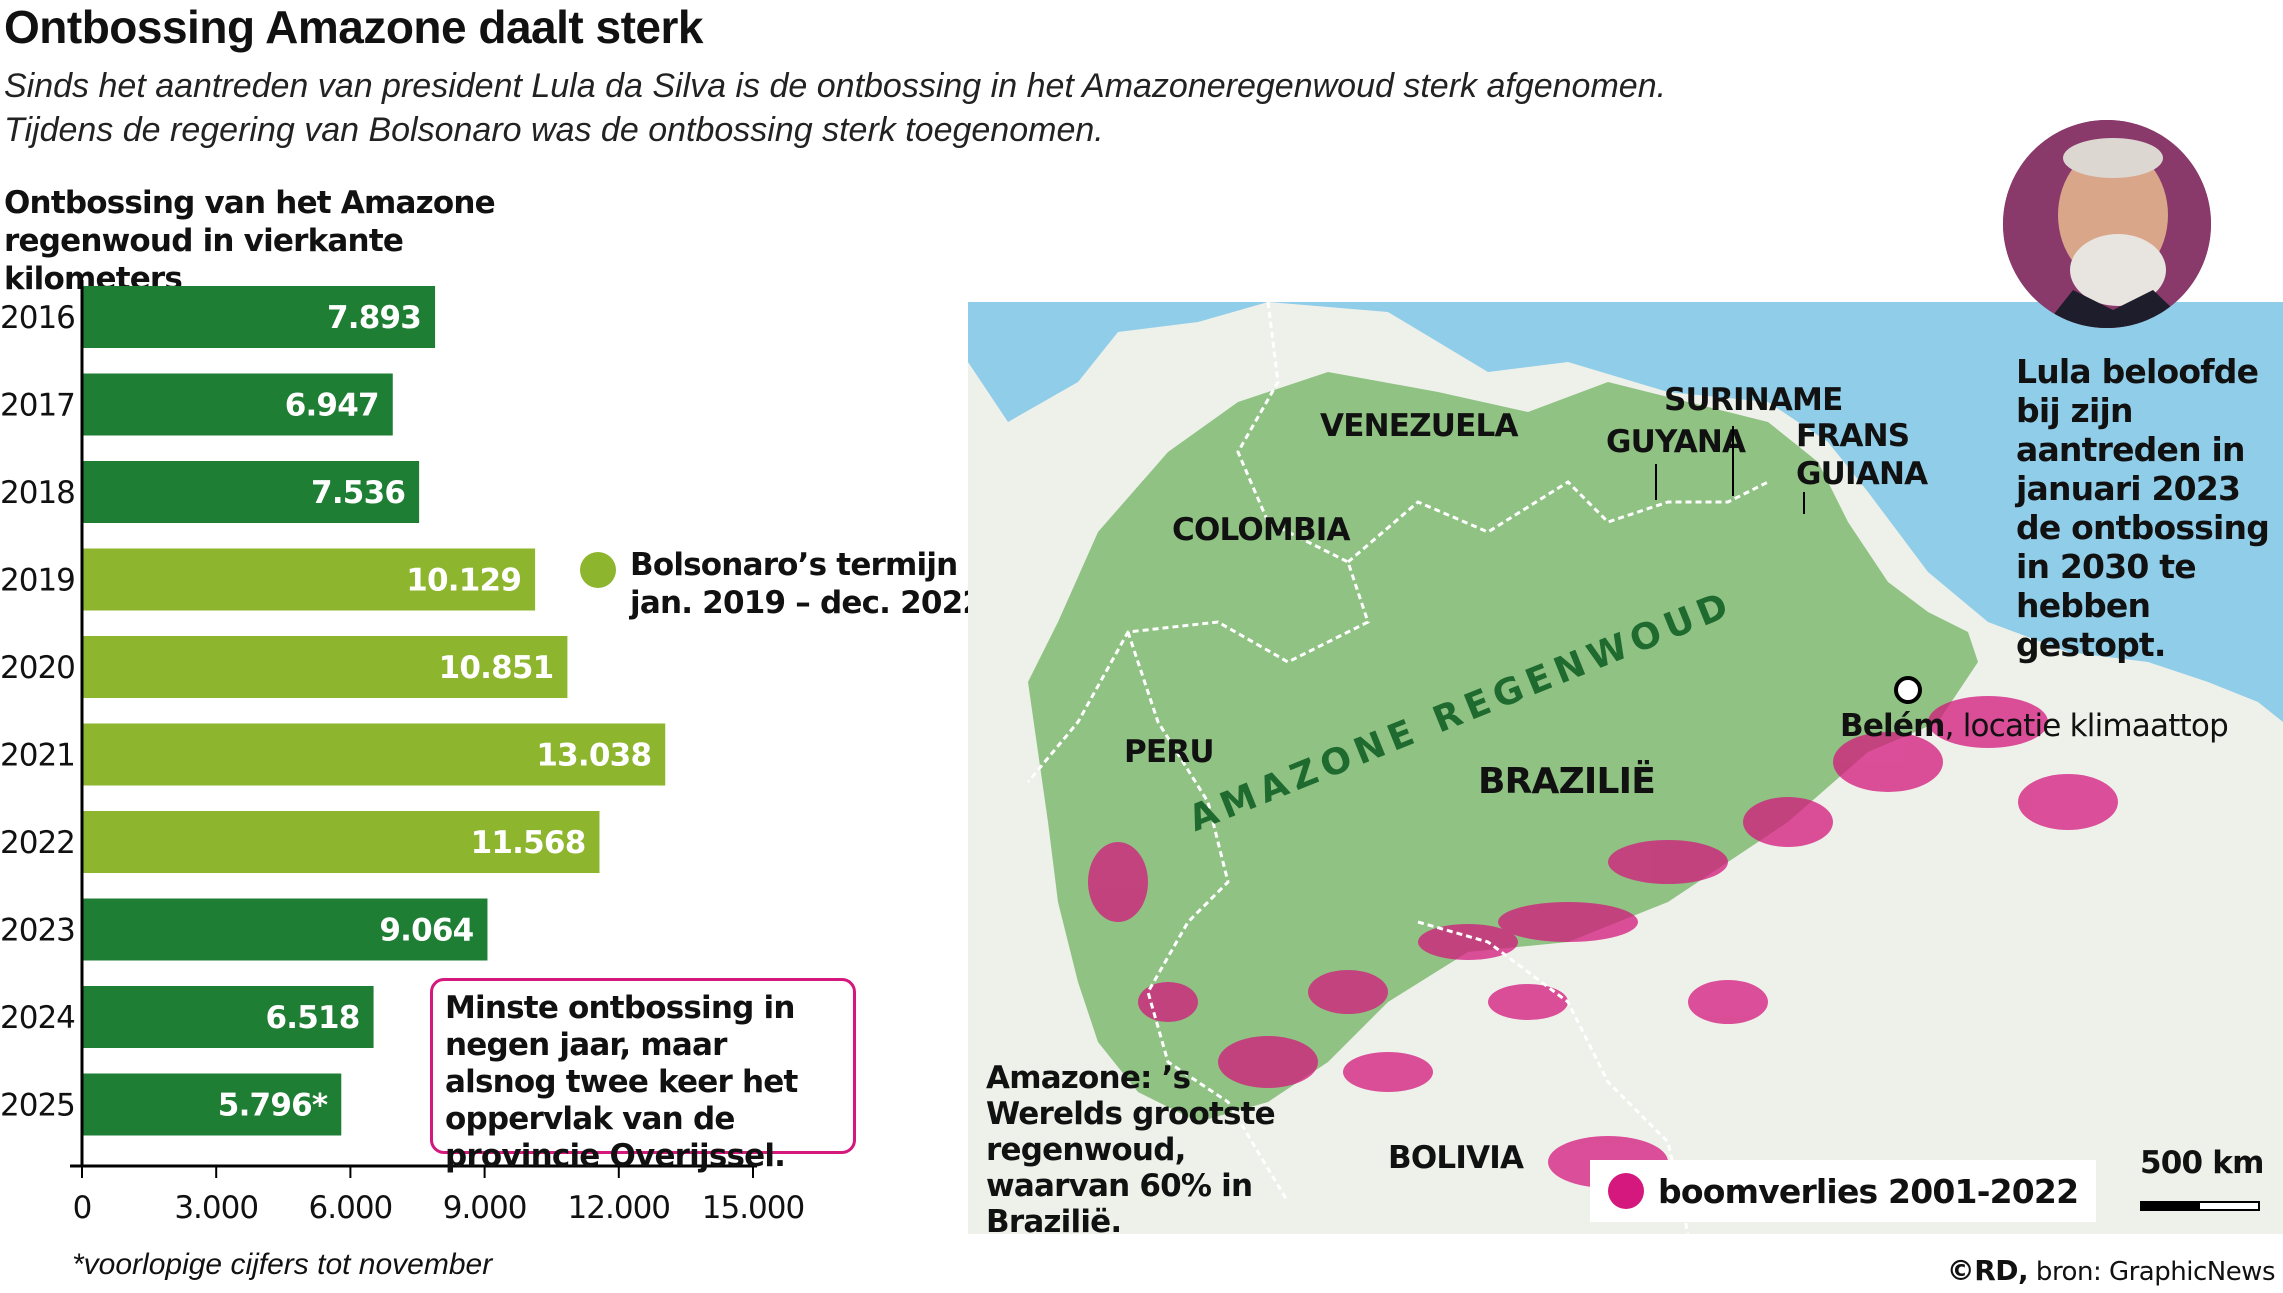  What do you see at coordinates (1456, 1158) in the screenshot?
I see `label-bolivia: BOLIVIA` at bounding box center [1456, 1158].